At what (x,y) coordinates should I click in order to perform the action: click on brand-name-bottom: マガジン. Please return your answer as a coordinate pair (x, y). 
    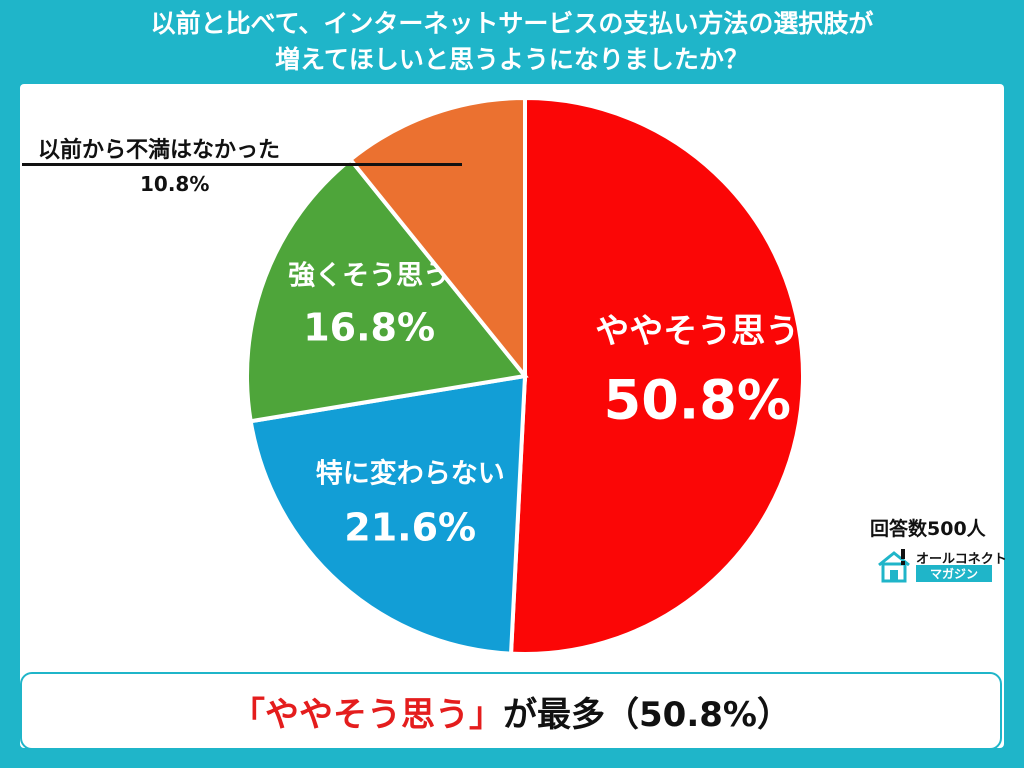
    Looking at the image, I should click on (954, 573).